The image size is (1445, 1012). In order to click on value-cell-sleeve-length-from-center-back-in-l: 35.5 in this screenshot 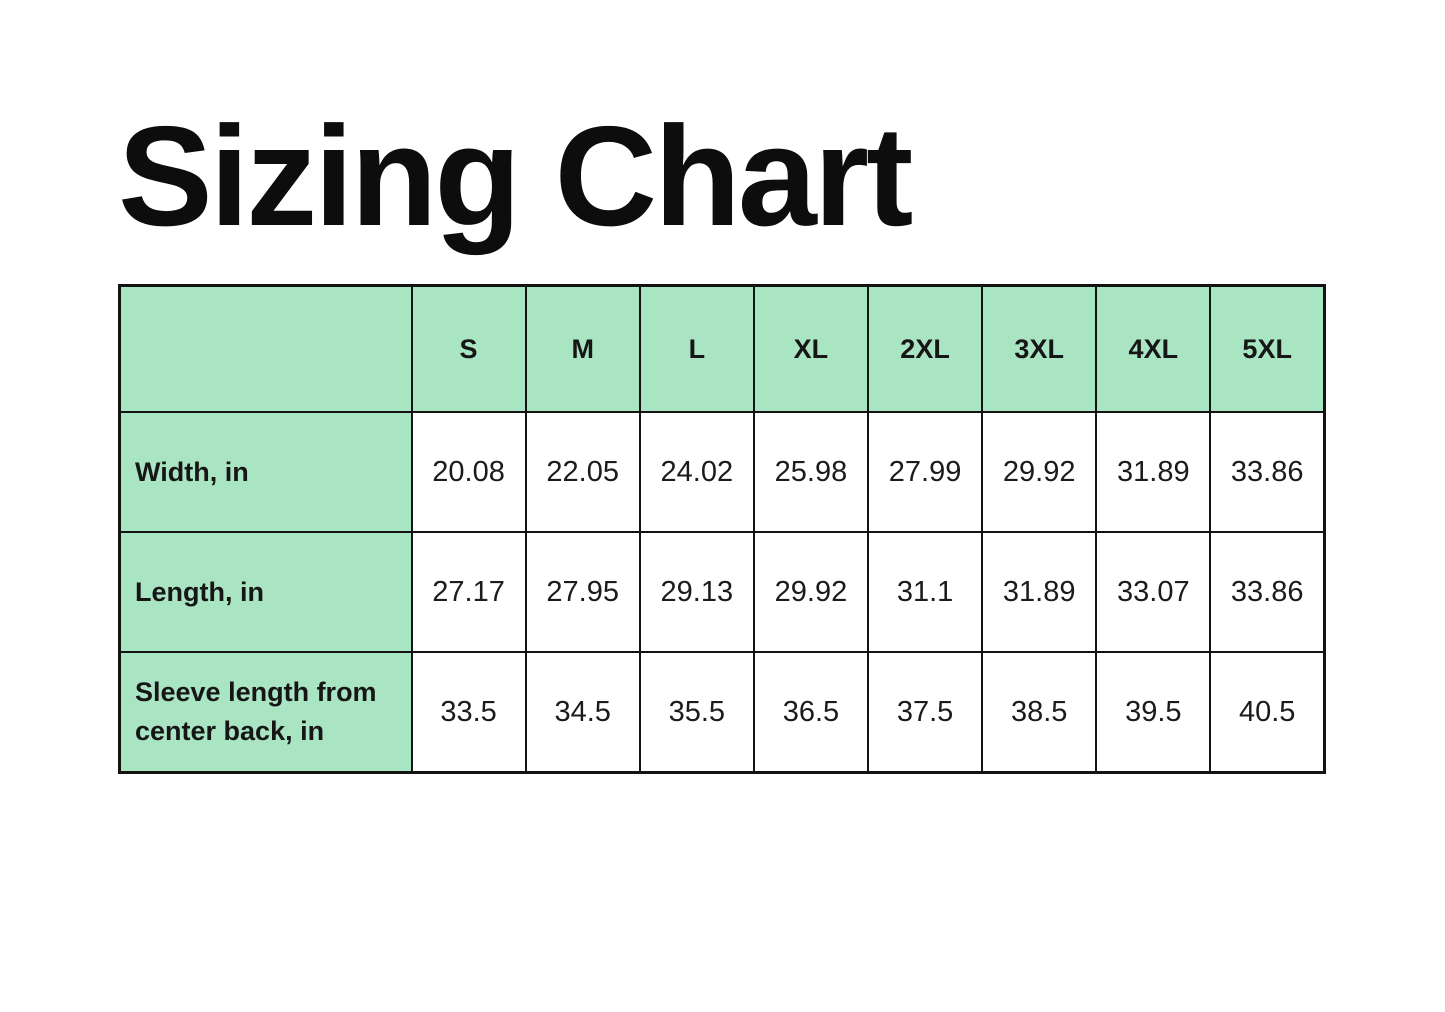, I will do `click(696, 712)`.